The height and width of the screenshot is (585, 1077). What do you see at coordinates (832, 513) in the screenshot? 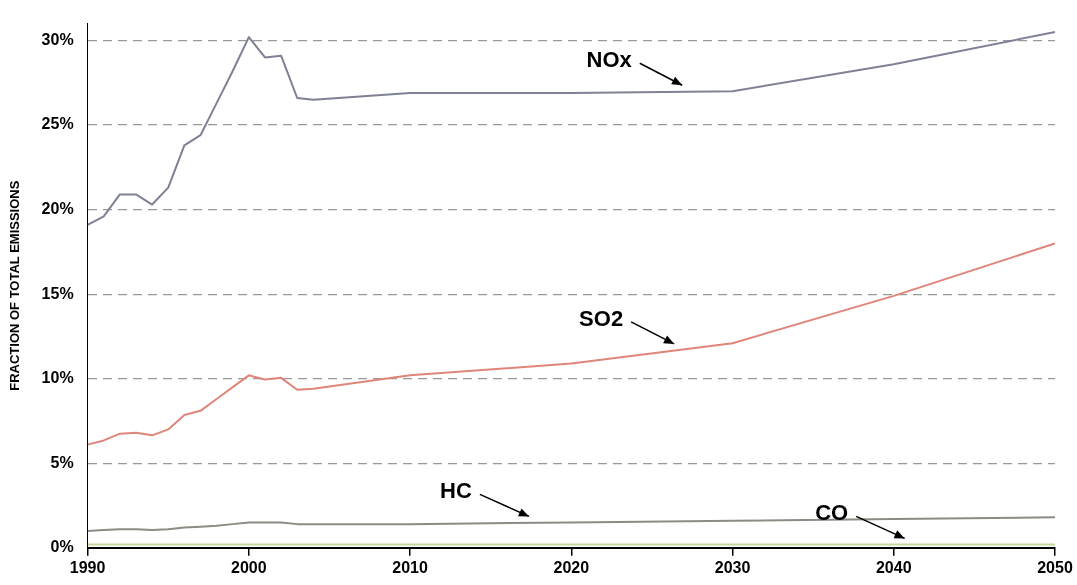
I see `annotation: CO` at bounding box center [832, 513].